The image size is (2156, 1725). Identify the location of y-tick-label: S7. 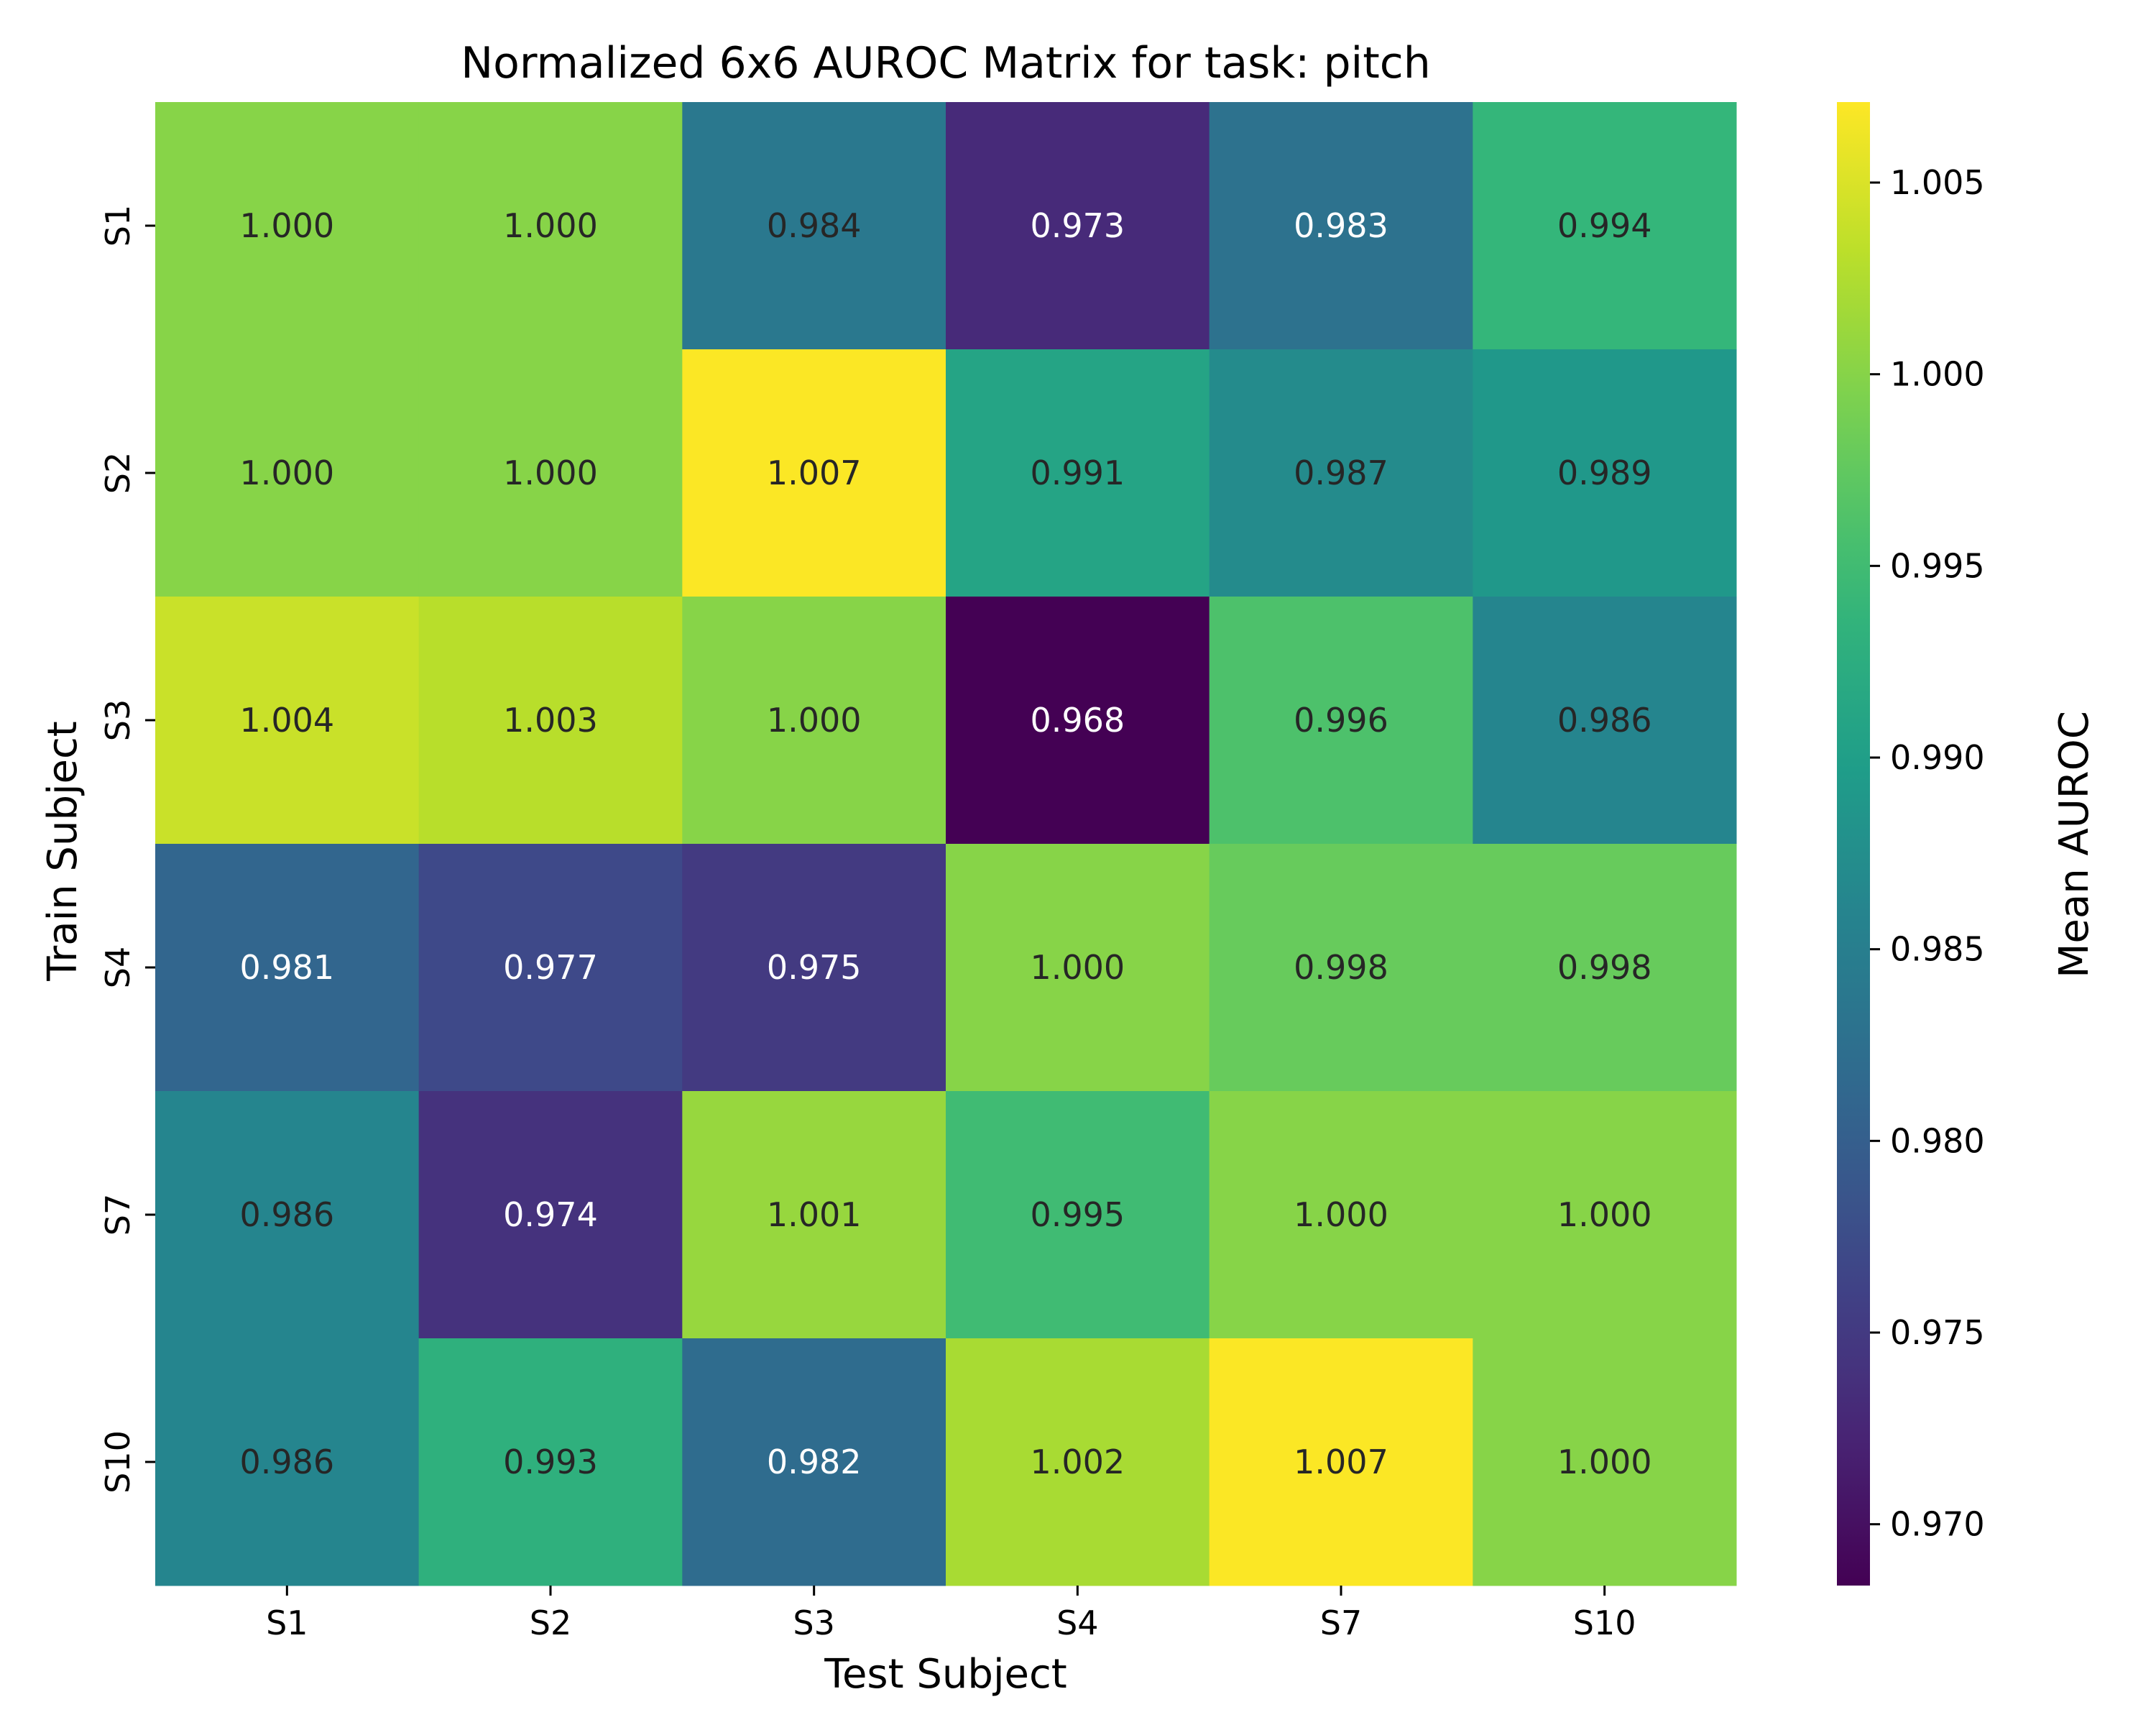
(118, 1215).